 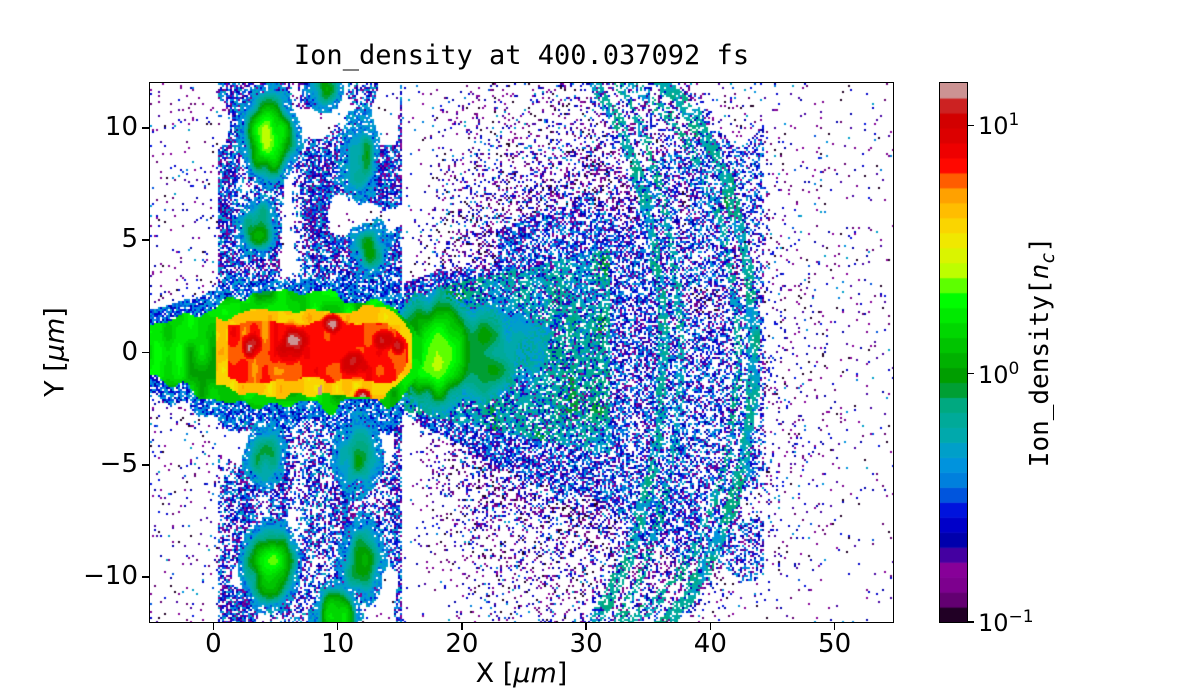 What do you see at coordinates (1006, 622) in the screenshot?
I see `colorbar-tick-label: 10⁻¹` at bounding box center [1006, 622].